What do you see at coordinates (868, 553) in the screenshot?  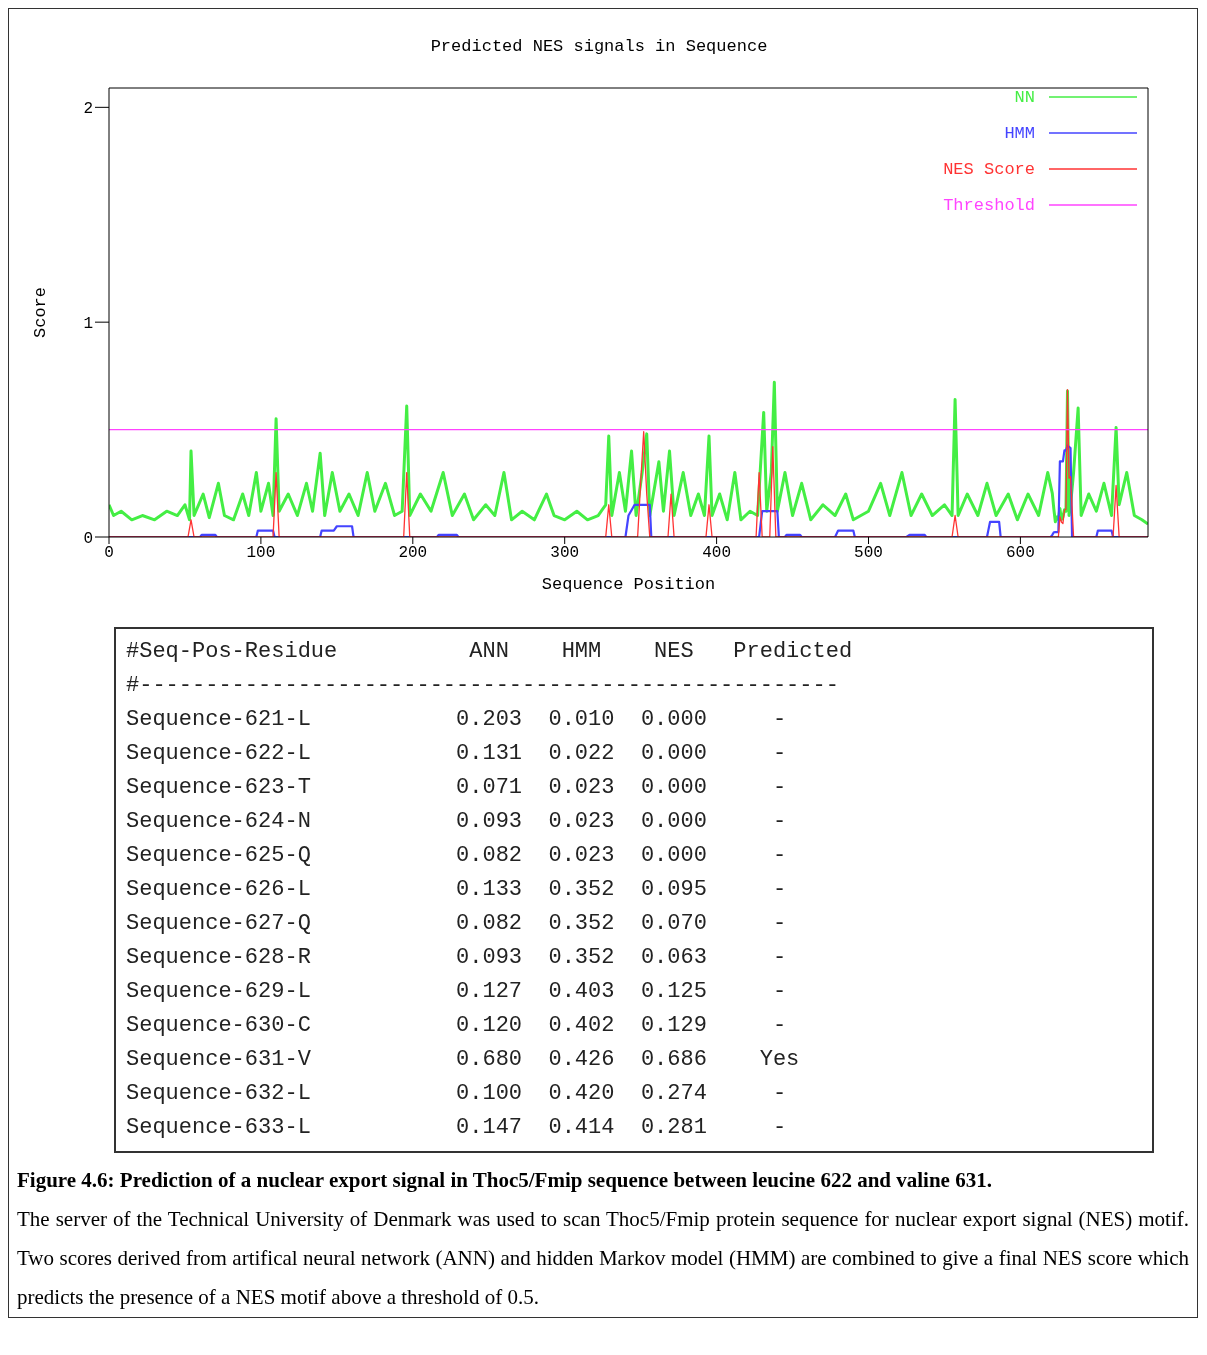 I see `x-tick-label: 500` at bounding box center [868, 553].